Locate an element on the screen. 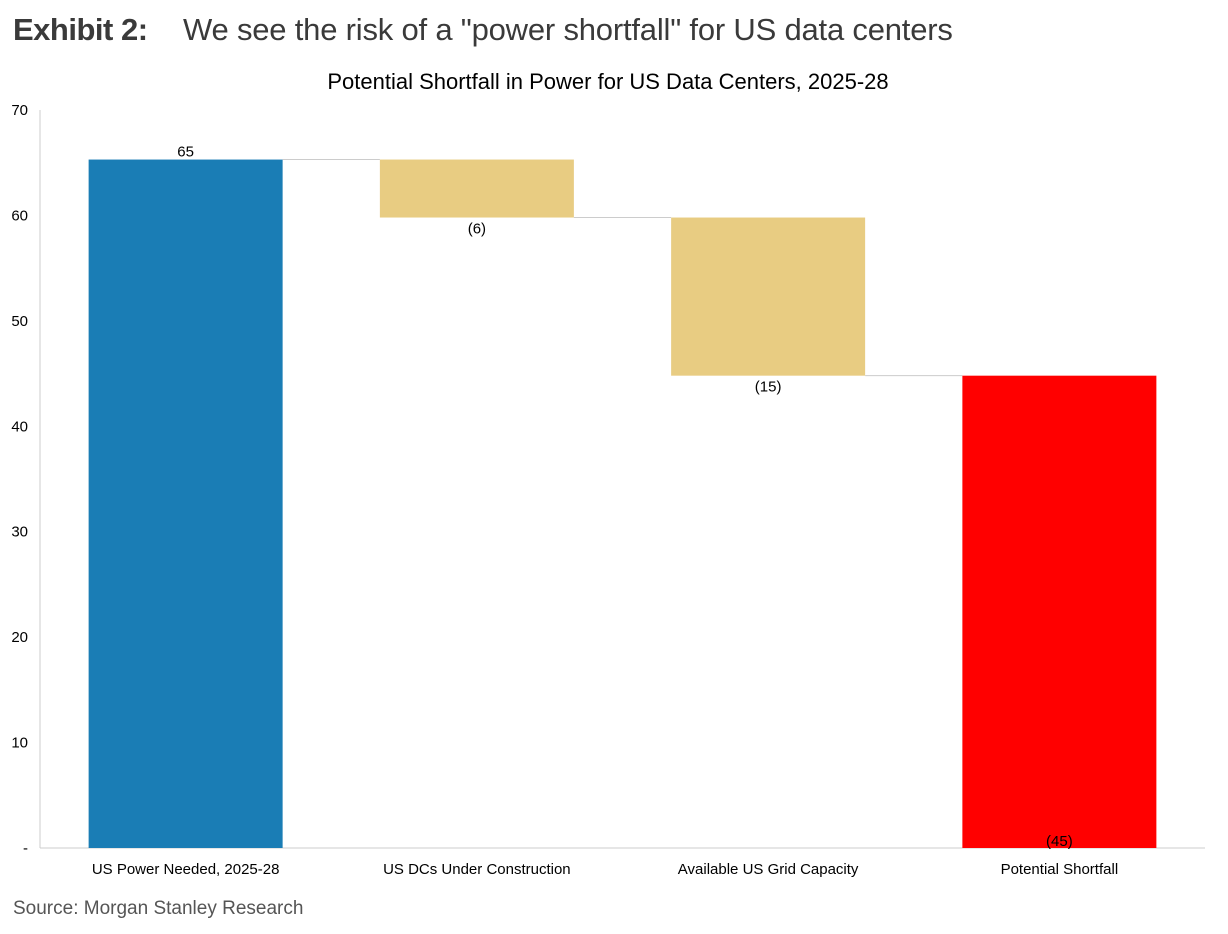 The height and width of the screenshot is (934, 1228). y-tick-label: 50 is located at coordinates (19, 321).